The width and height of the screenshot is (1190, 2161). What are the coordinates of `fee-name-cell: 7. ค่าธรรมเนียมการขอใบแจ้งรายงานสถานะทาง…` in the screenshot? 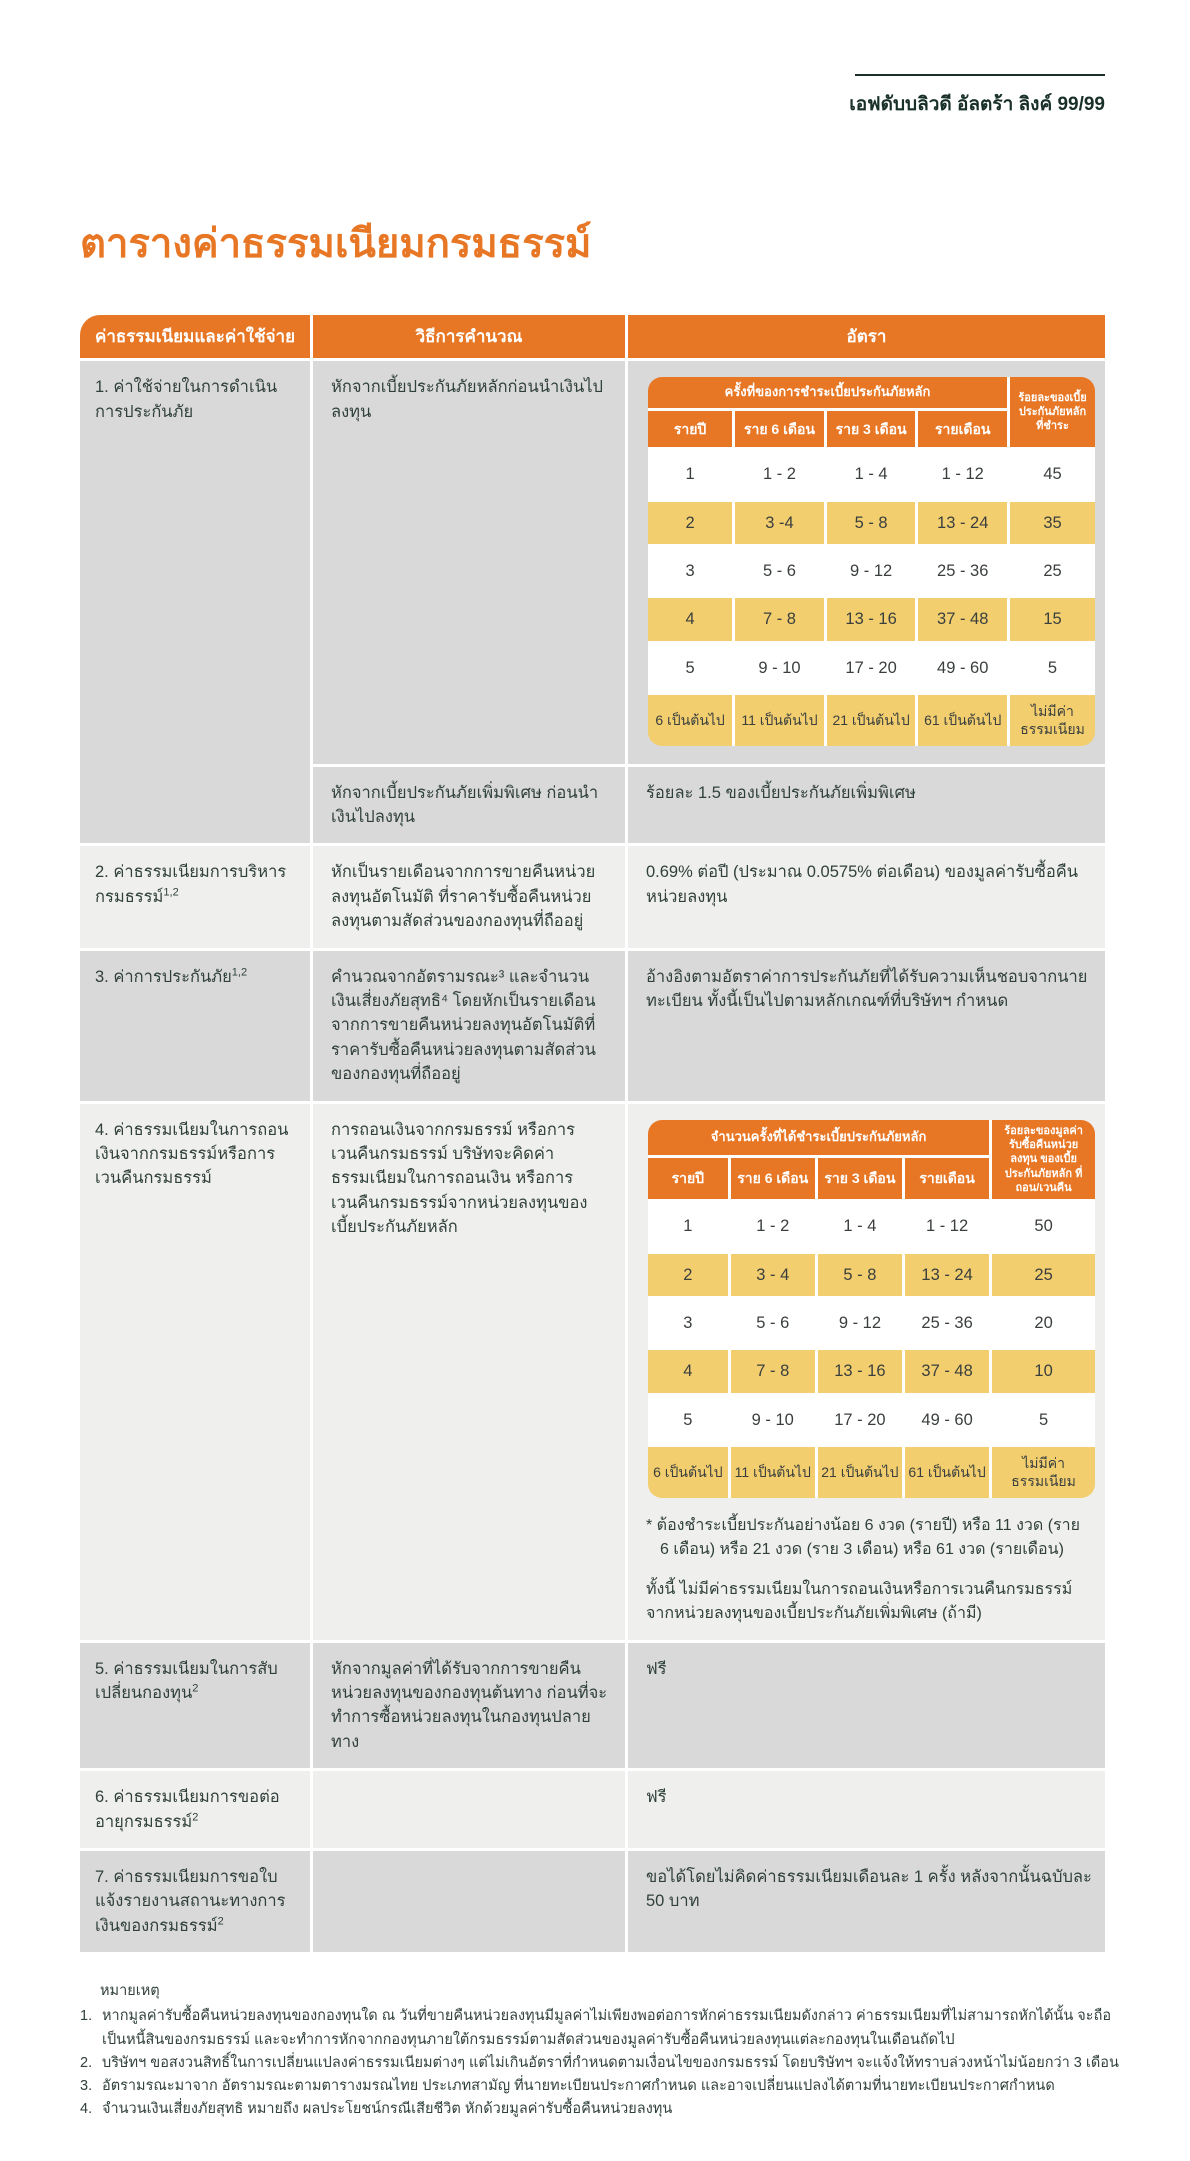 It's located at (195, 1900).